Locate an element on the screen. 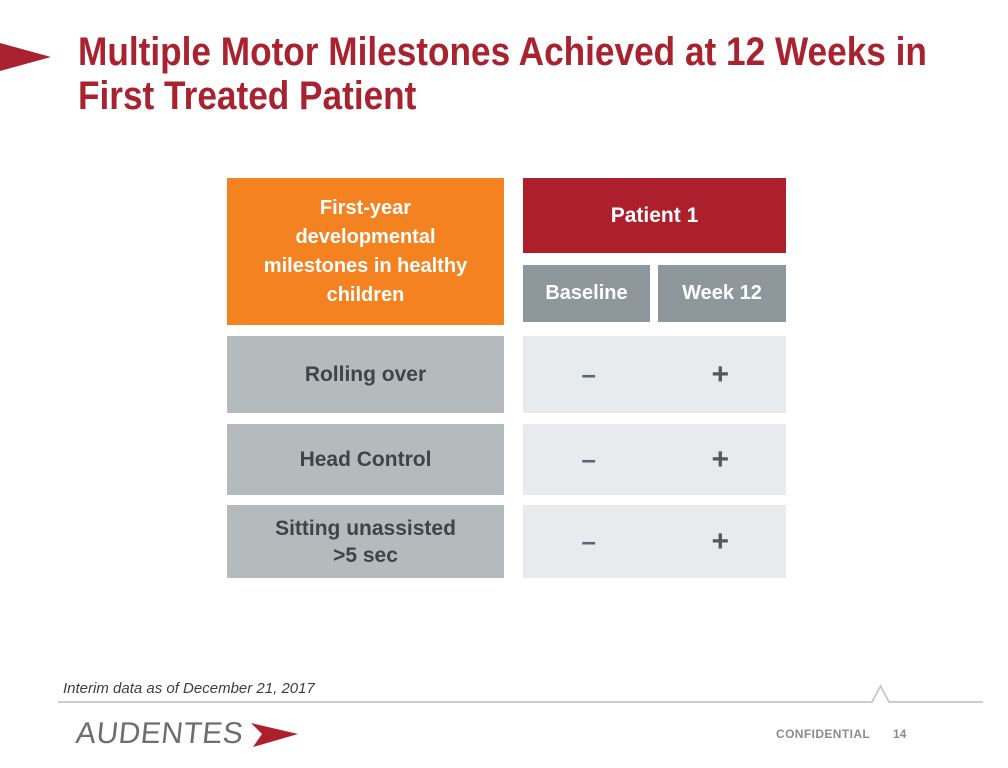 Image resolution: width=1008 pixels, height=768 pixels. title-accent-arrow-icon is located at coordinates (25, 57).